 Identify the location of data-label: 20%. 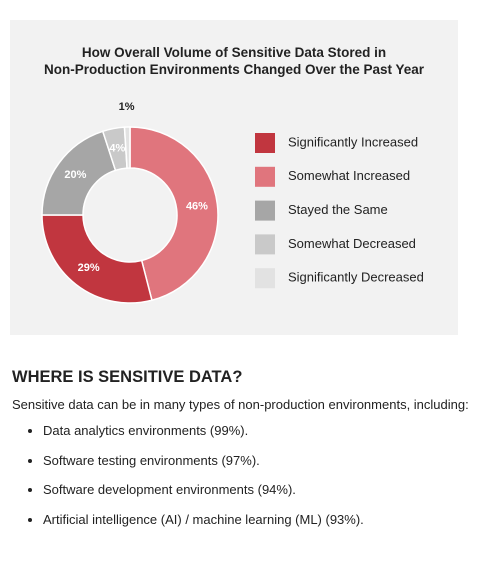
(75, 175).